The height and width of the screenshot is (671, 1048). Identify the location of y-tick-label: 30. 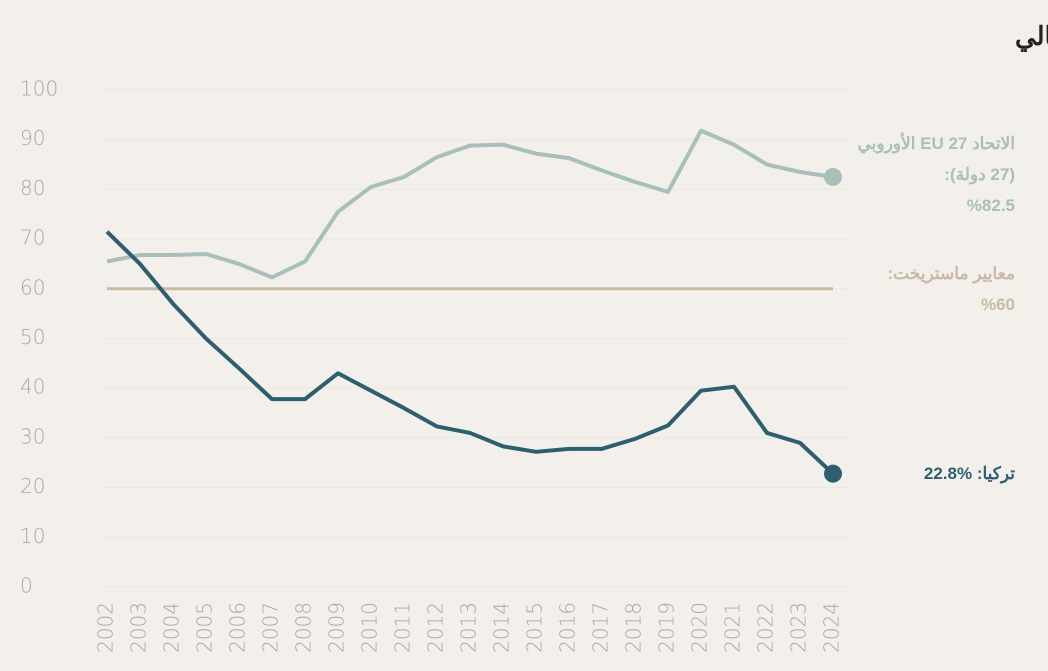
(32, 436).